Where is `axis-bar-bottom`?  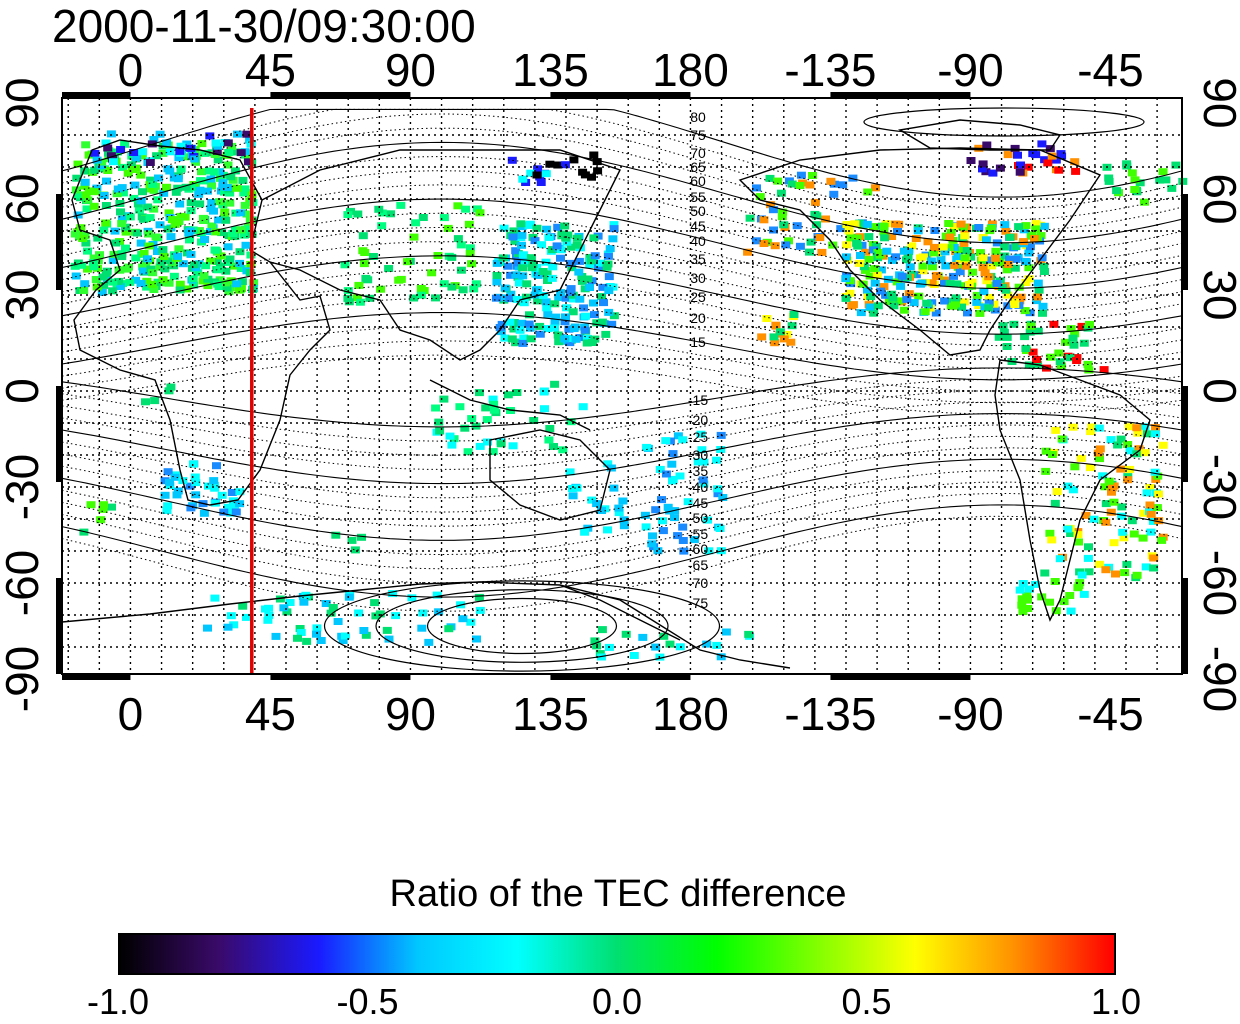
axis-bar-bottom is located at coordinates (340, 677).